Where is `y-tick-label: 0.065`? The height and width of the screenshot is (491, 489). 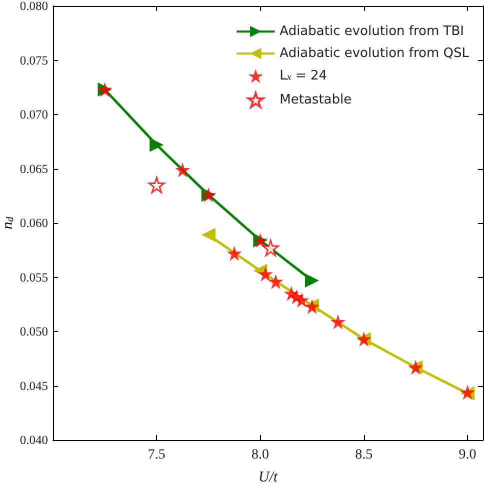
y-tick-label: 0.065 is located at coordinates (34, 169).